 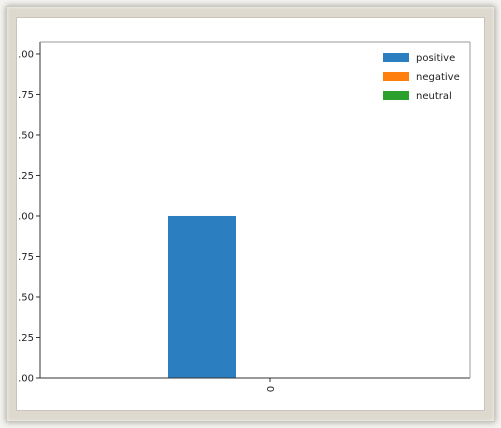 What do you see at coordinates (396, 95) in the screenshot?
I see `legend-swatch-neutral` at bounding box center [396, 95].